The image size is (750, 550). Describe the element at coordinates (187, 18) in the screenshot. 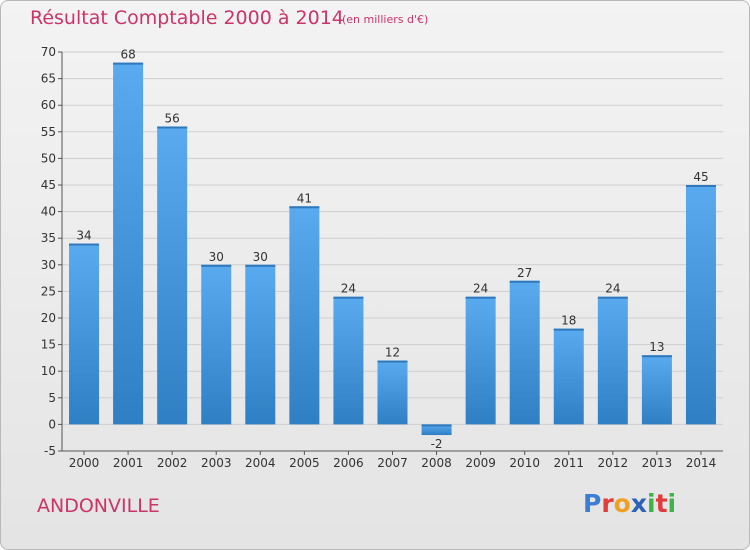

I see `chart-title: Résultat Comptable 2000 à 2014` at that location.